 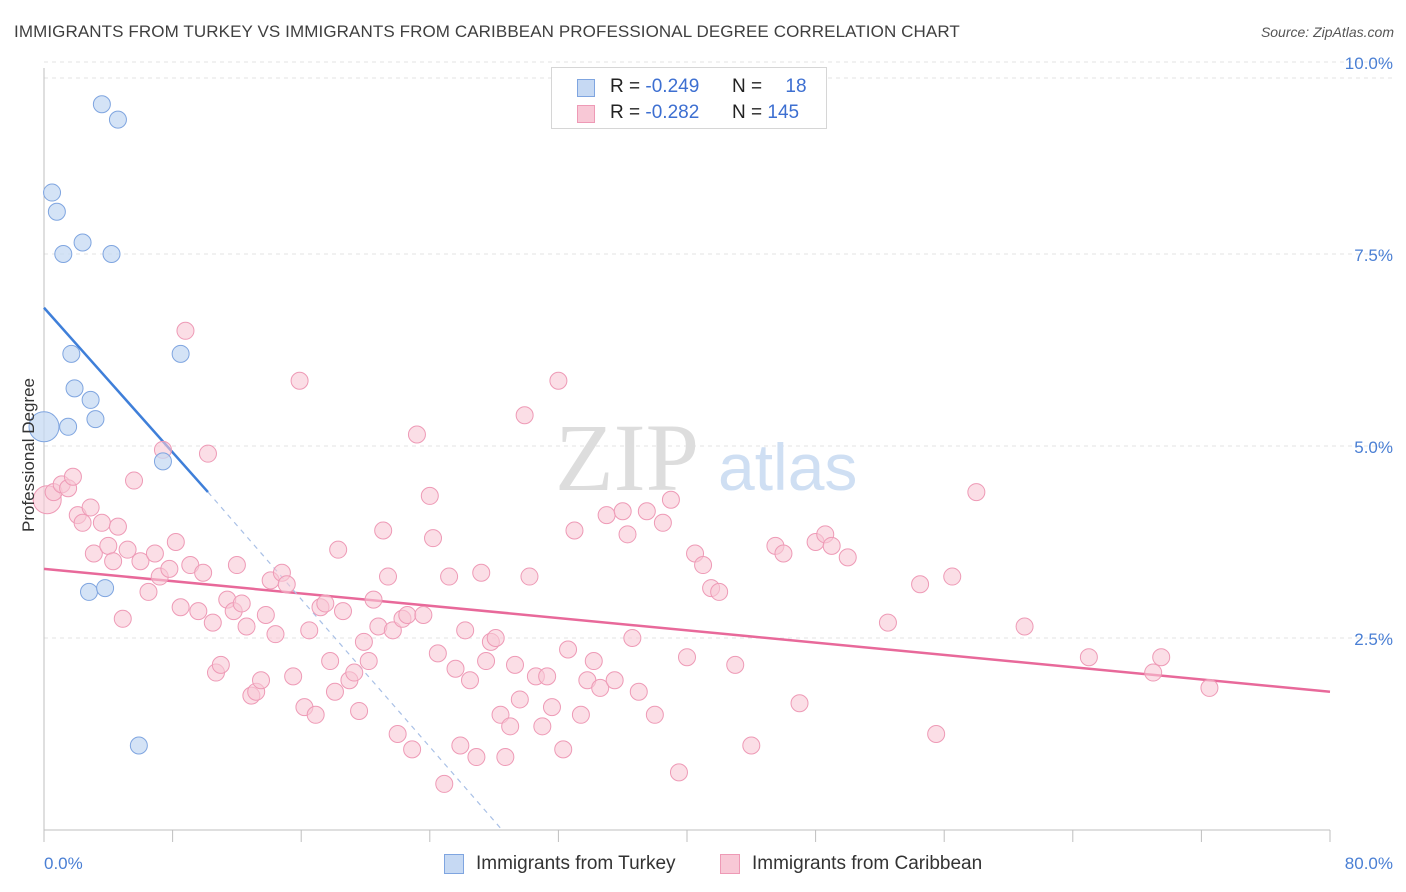 What do you see at coordinates (63, 863) in the screenshot?
I see `x-tick-label-min: 0.0%` at bounding box center [63, 863].